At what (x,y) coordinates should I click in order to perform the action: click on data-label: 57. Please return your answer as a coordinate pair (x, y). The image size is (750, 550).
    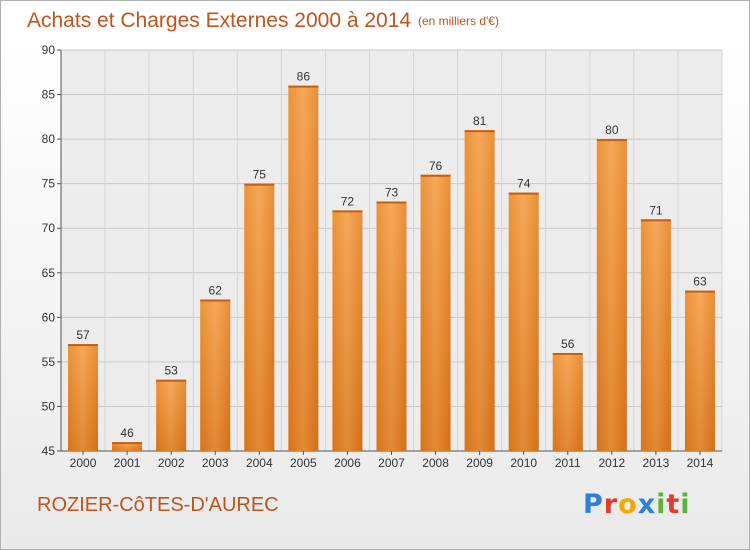
    Looking at the image, I should click on (83, 335).